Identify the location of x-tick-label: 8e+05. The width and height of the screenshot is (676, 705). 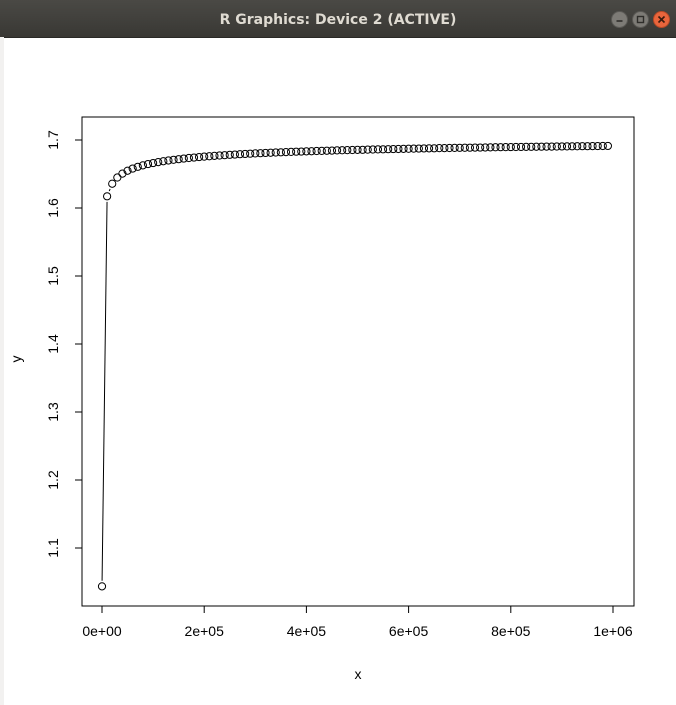
(511, 631).